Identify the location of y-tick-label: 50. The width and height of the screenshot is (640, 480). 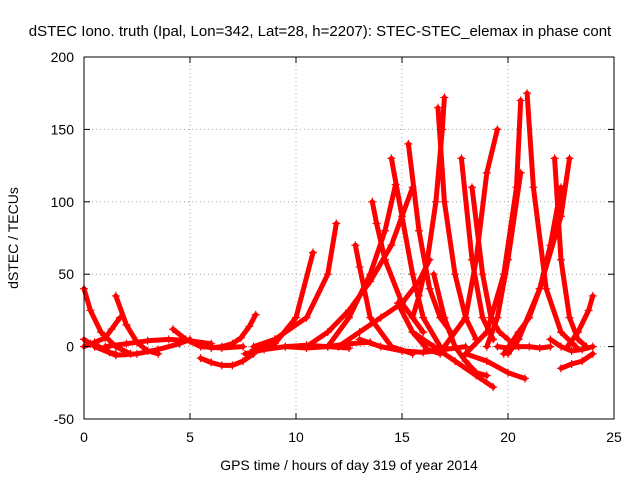
(66, 274).